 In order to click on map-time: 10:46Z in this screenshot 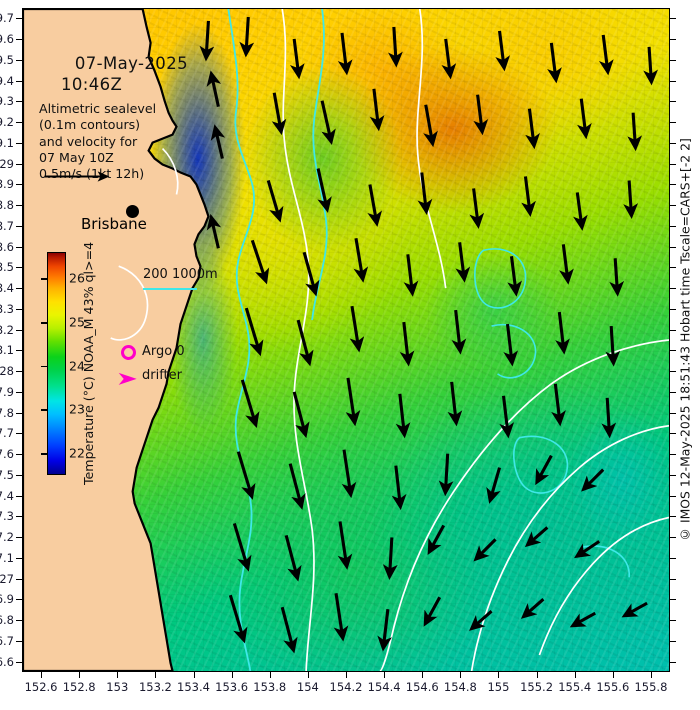, I will do `click(92, 84)`.